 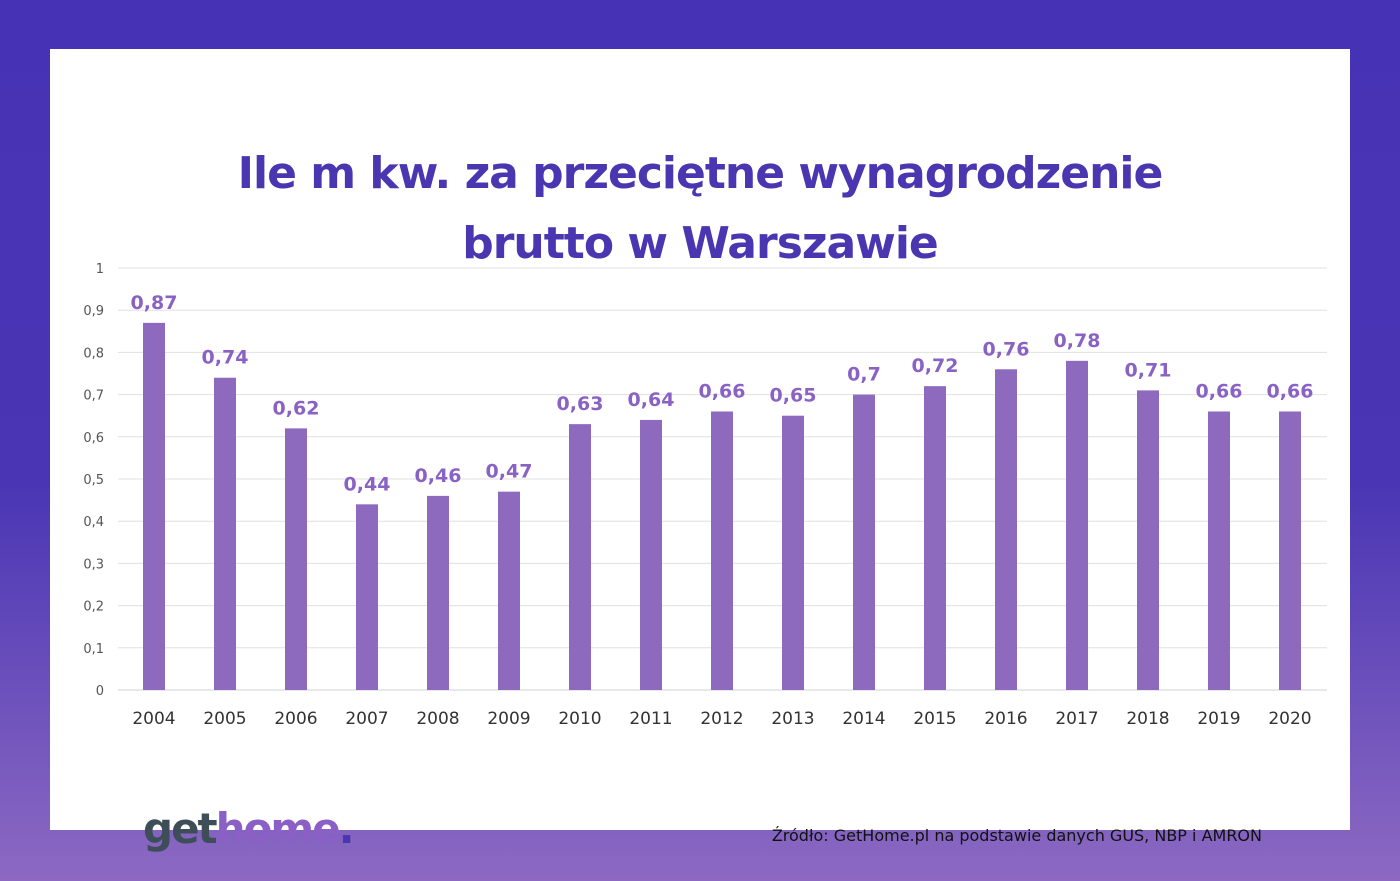 I want to click on x-tick-label: 2014, so click(x=863, y=719).